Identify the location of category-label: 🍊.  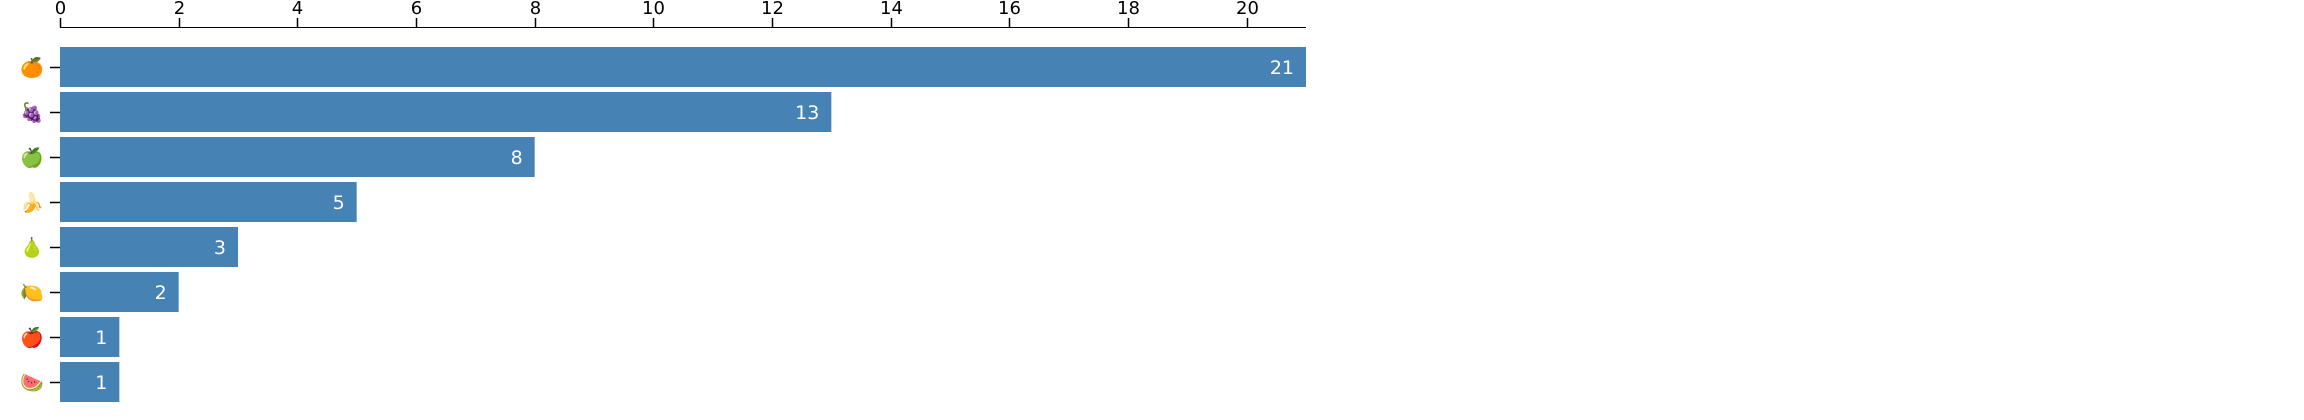
(32, 67).